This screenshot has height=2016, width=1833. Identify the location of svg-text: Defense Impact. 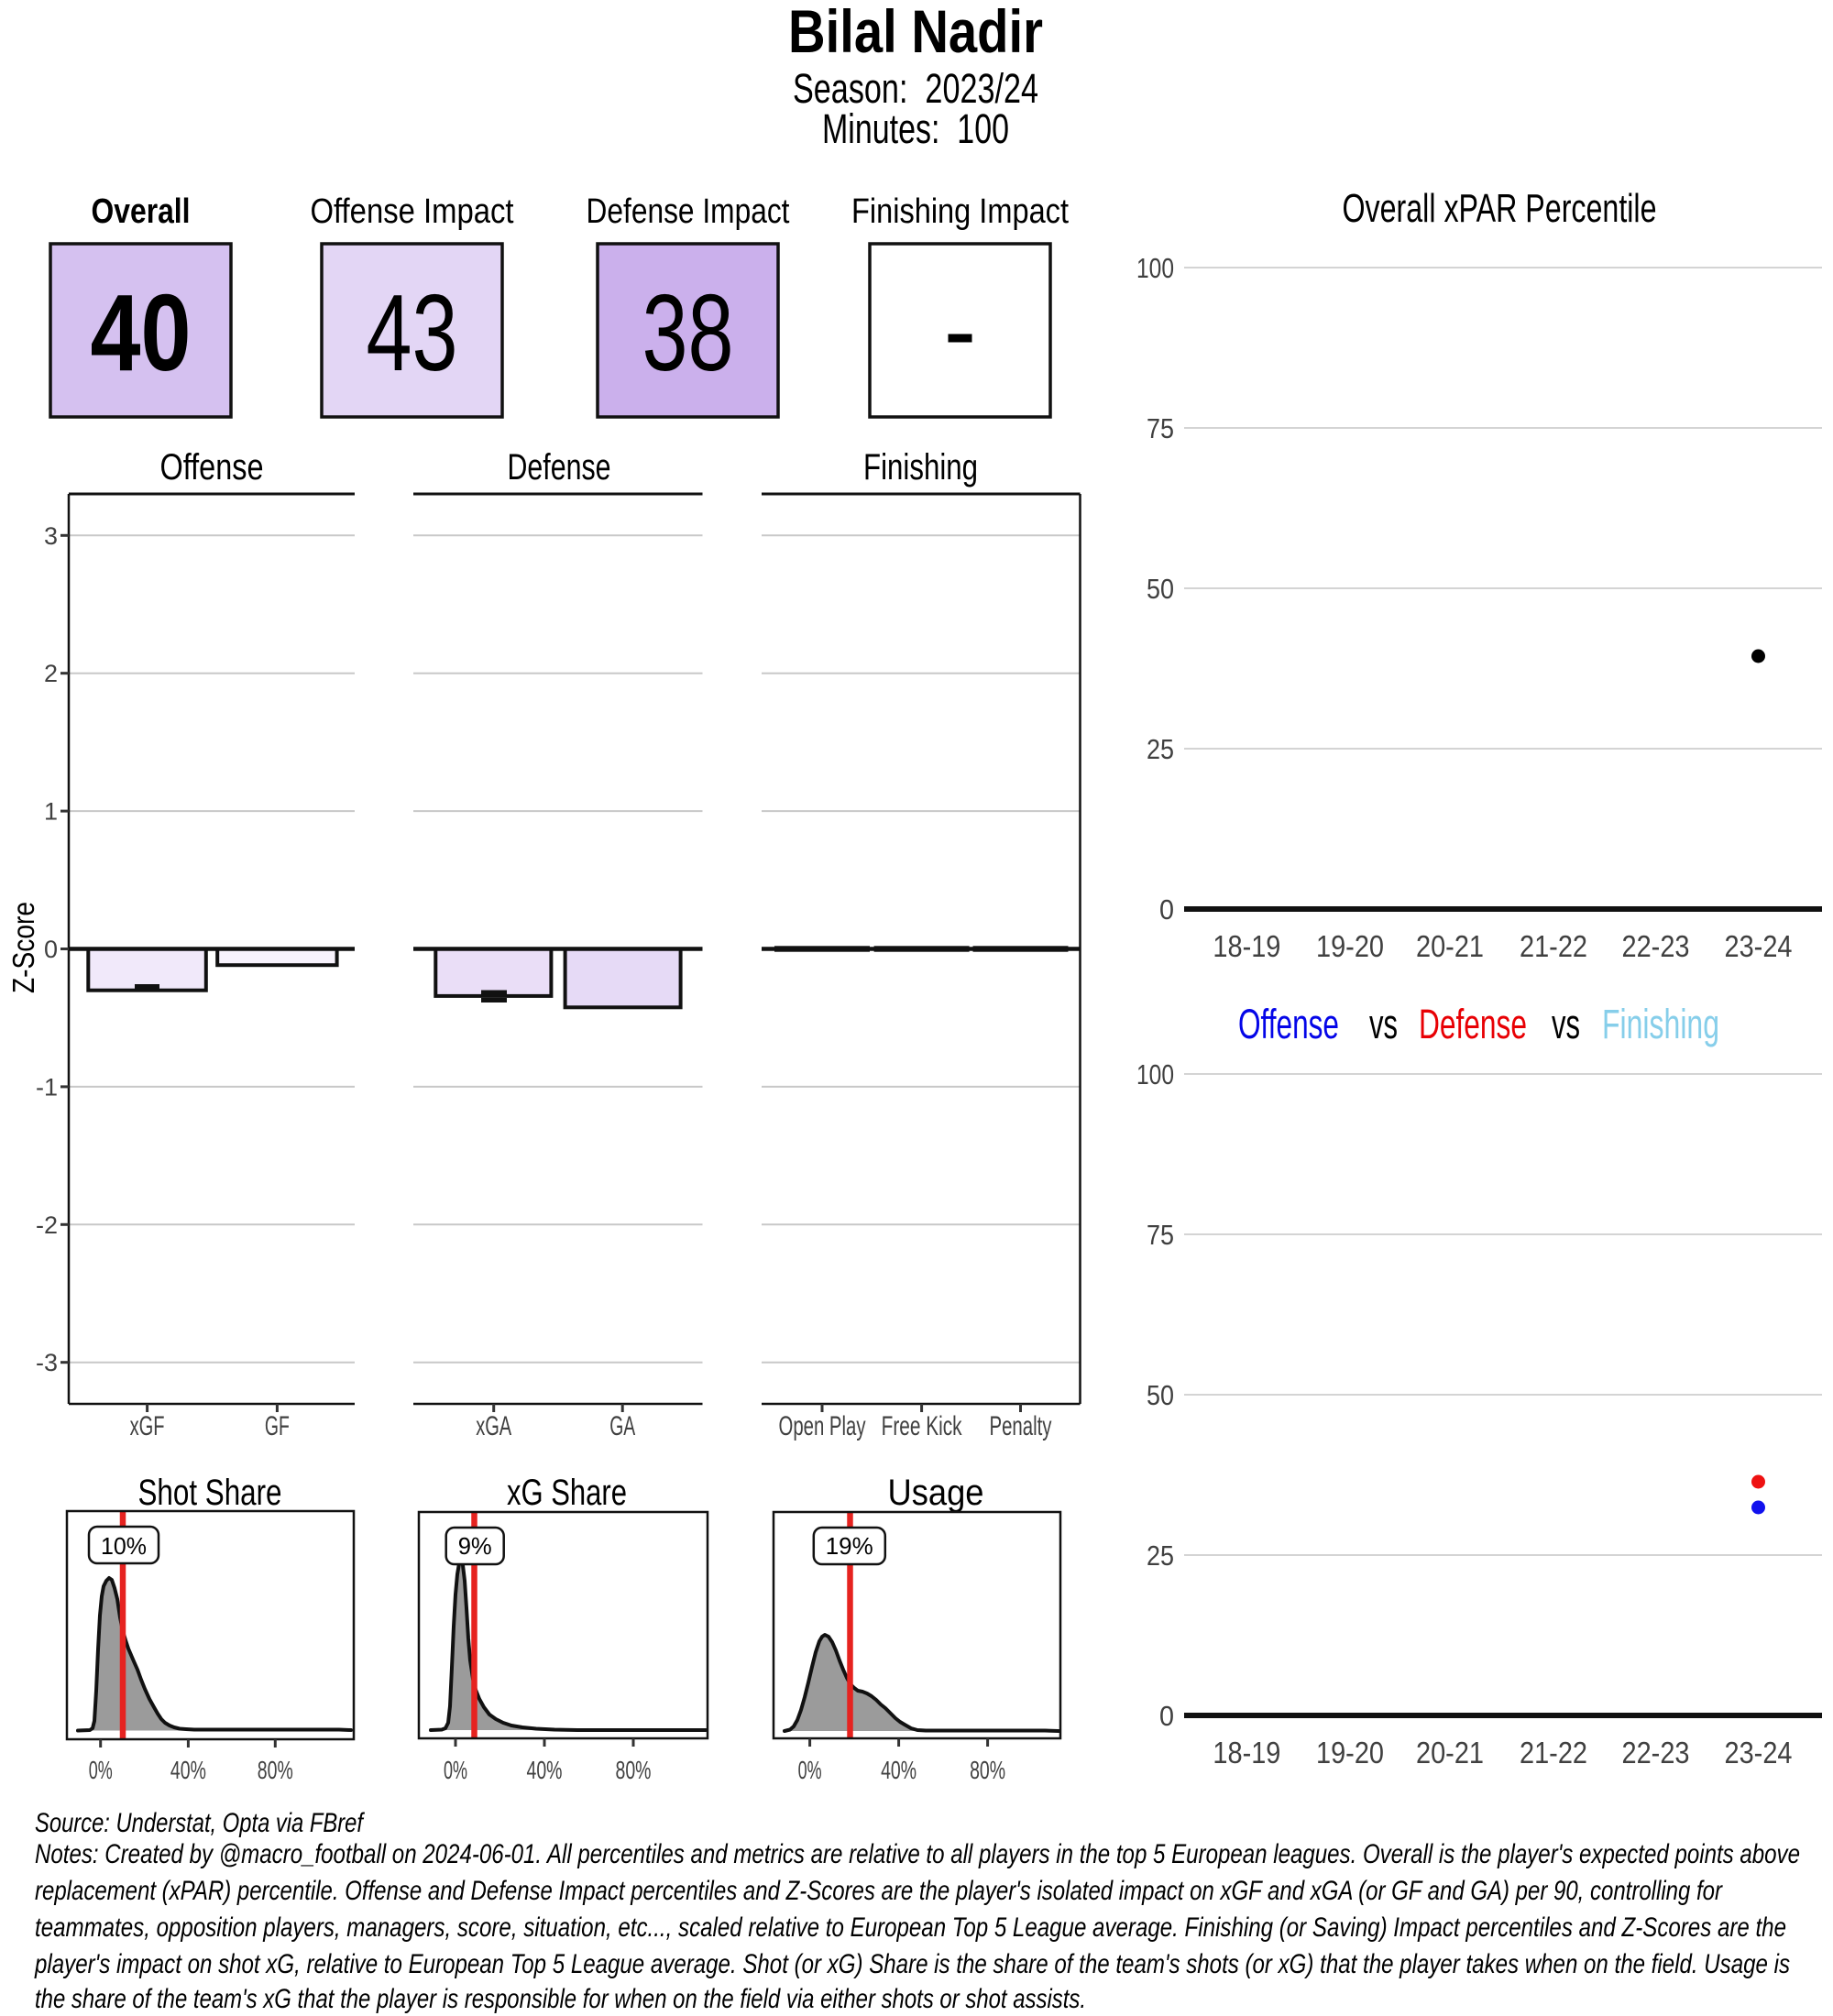
(688, 211).